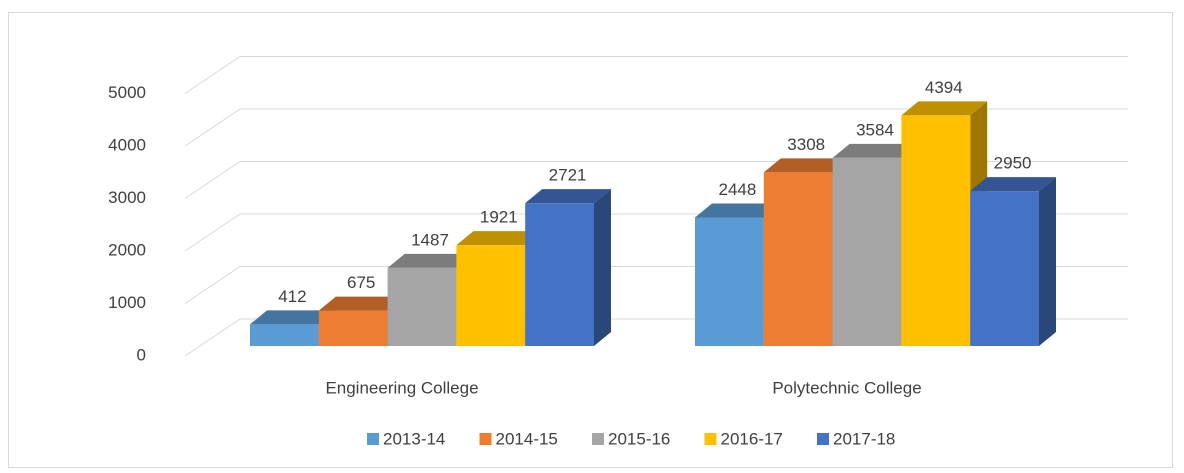 Image resolution: width=1184 pixels, height=473 pixels. Describe the element at coordinates (568, 175) in the screenshot. I see `data-label: 2721` at that location.